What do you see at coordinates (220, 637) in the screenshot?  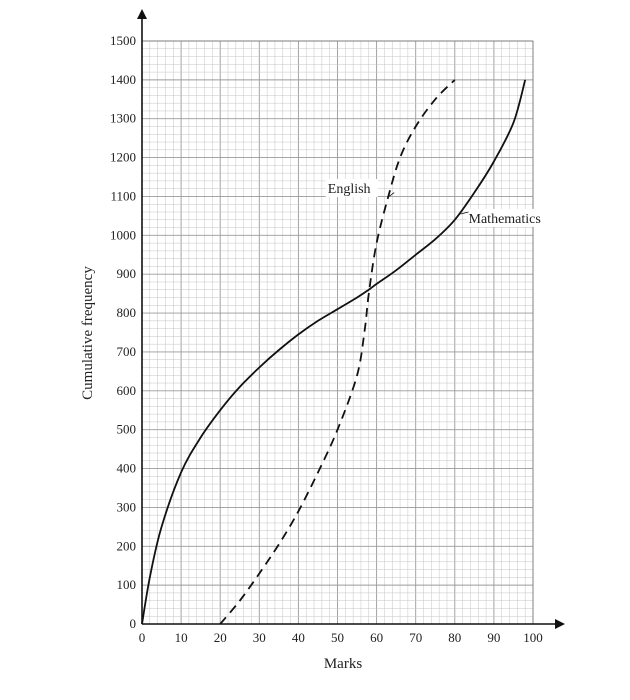 I see `x-tick-label: 20` at bounding box center [220, 637].